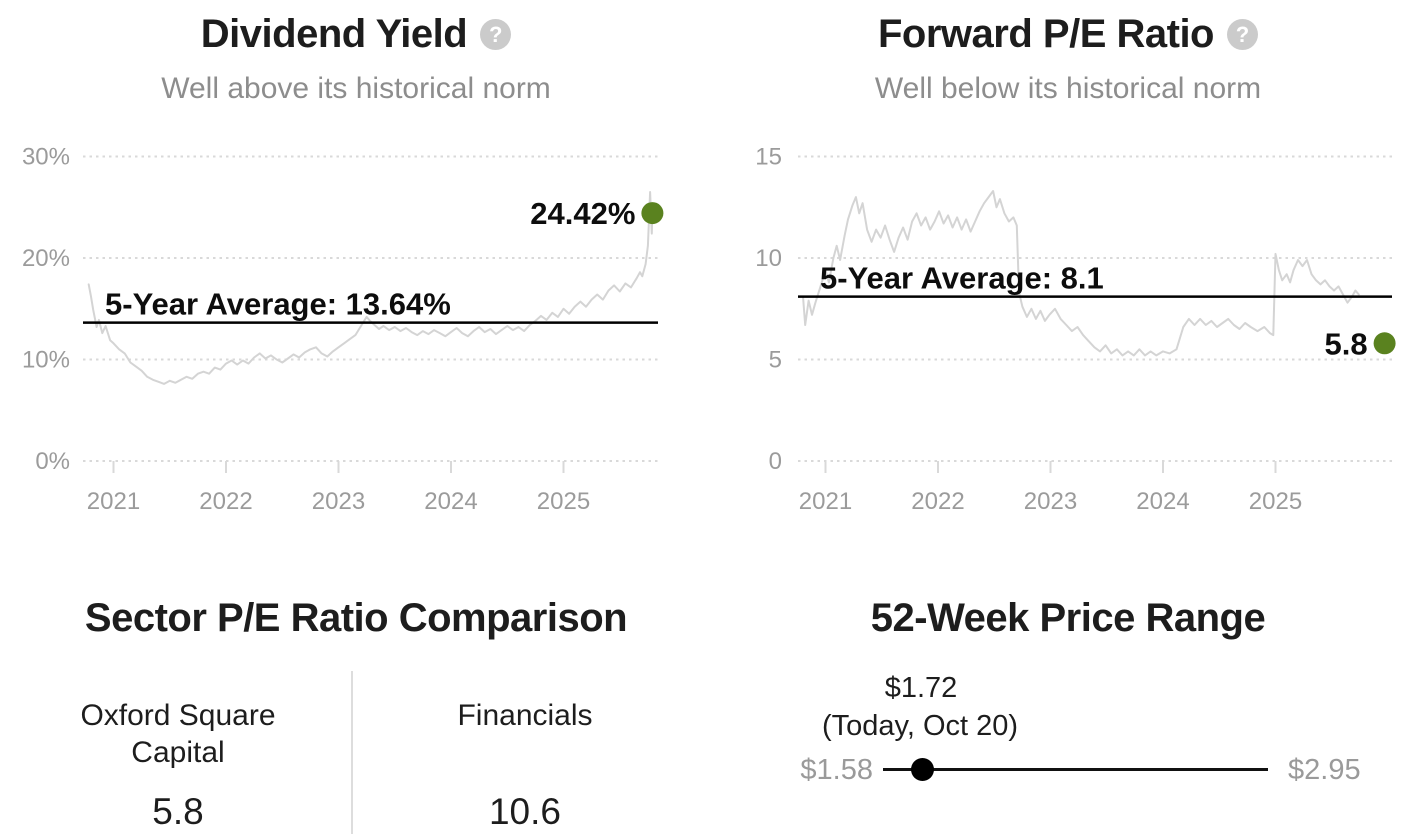  What do you see at coordinates (921, 688) in the screenshot?
I see `current-price-label: $1.72` at bounding box center [921, 688].